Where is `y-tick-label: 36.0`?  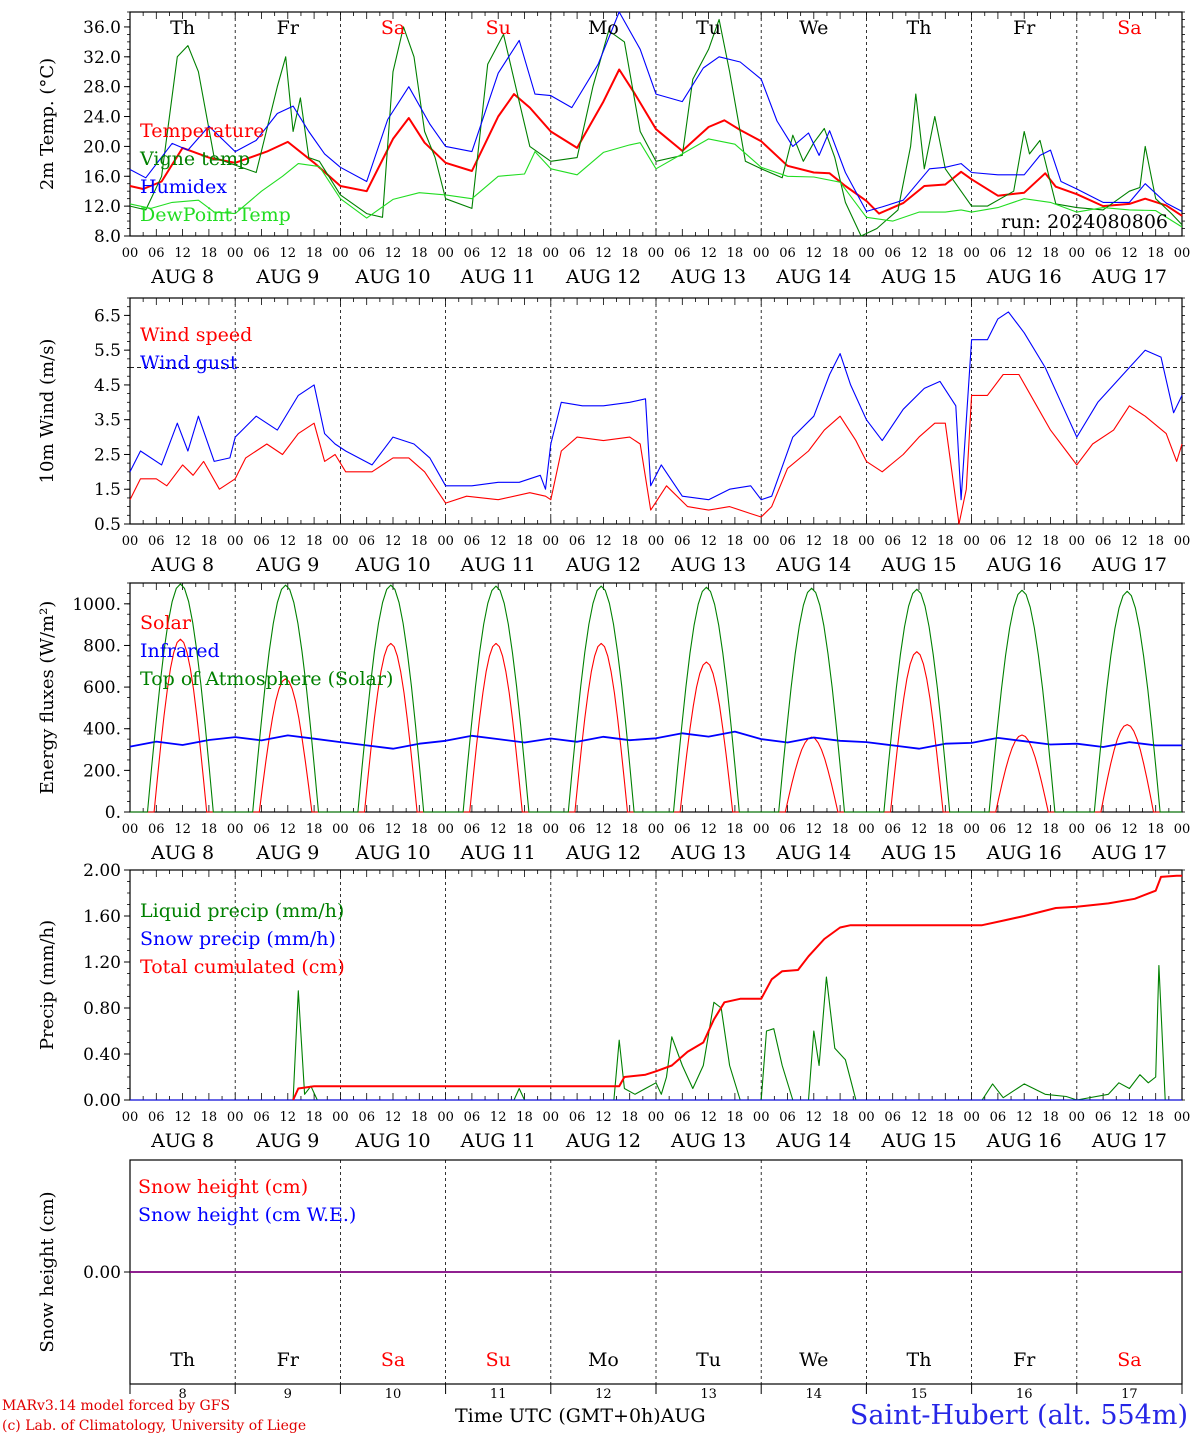 y-tick-label: 36.0 is located at coordinates (102, 28).